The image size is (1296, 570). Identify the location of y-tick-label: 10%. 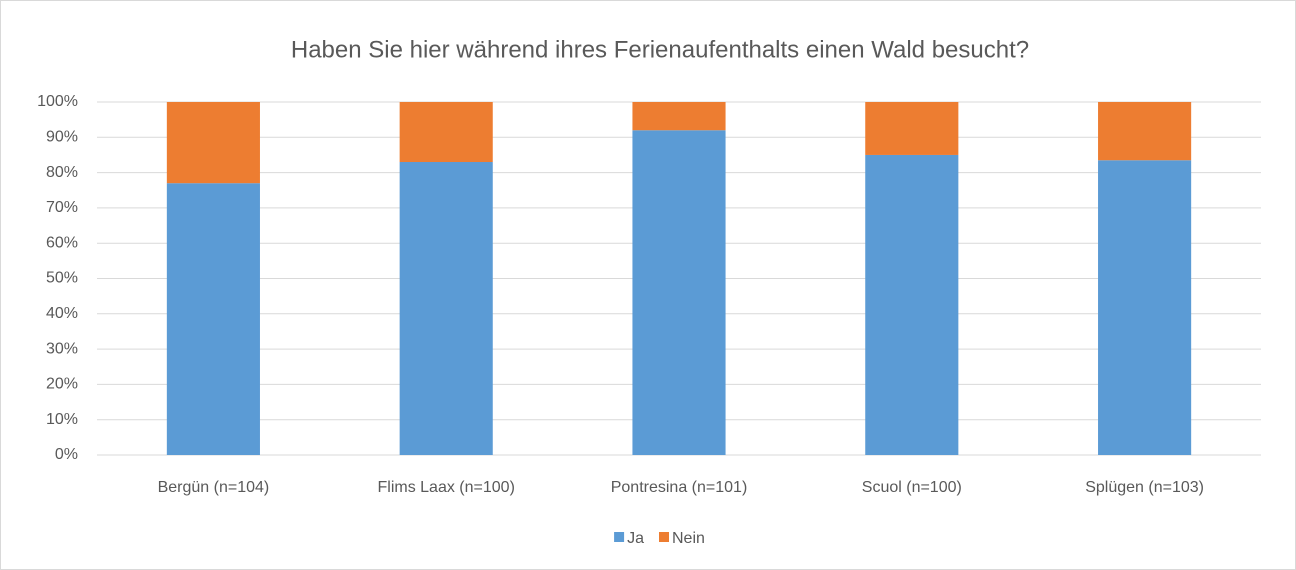
(62, 419).